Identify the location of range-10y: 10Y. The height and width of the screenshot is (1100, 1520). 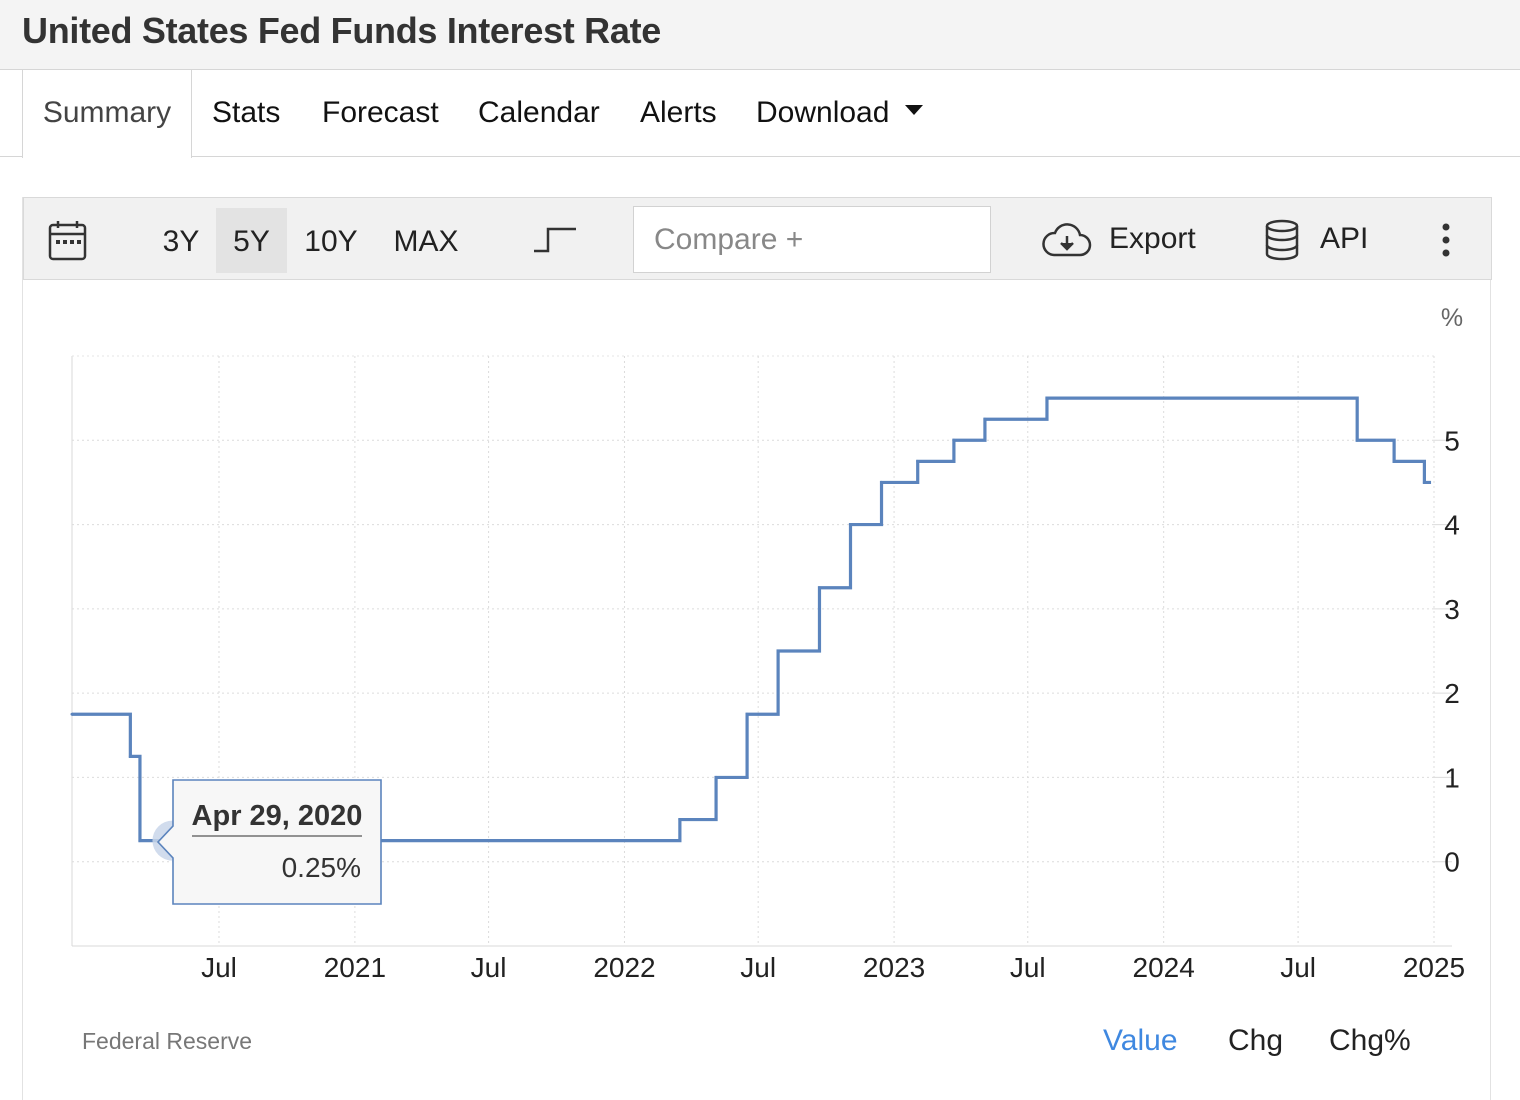
(331, 241).